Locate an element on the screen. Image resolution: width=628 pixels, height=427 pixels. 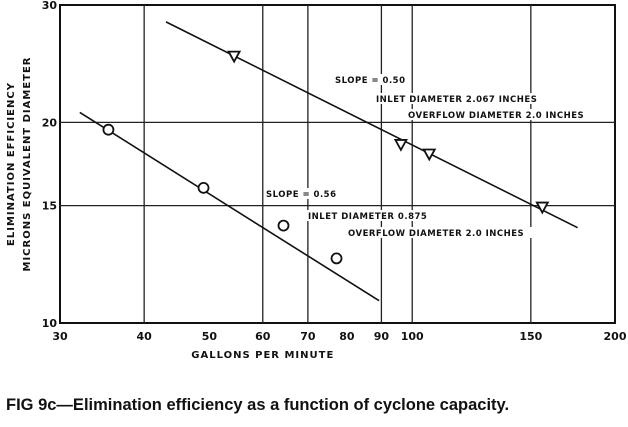
x-tick-label: 30 is located at coordinates (60, 336).